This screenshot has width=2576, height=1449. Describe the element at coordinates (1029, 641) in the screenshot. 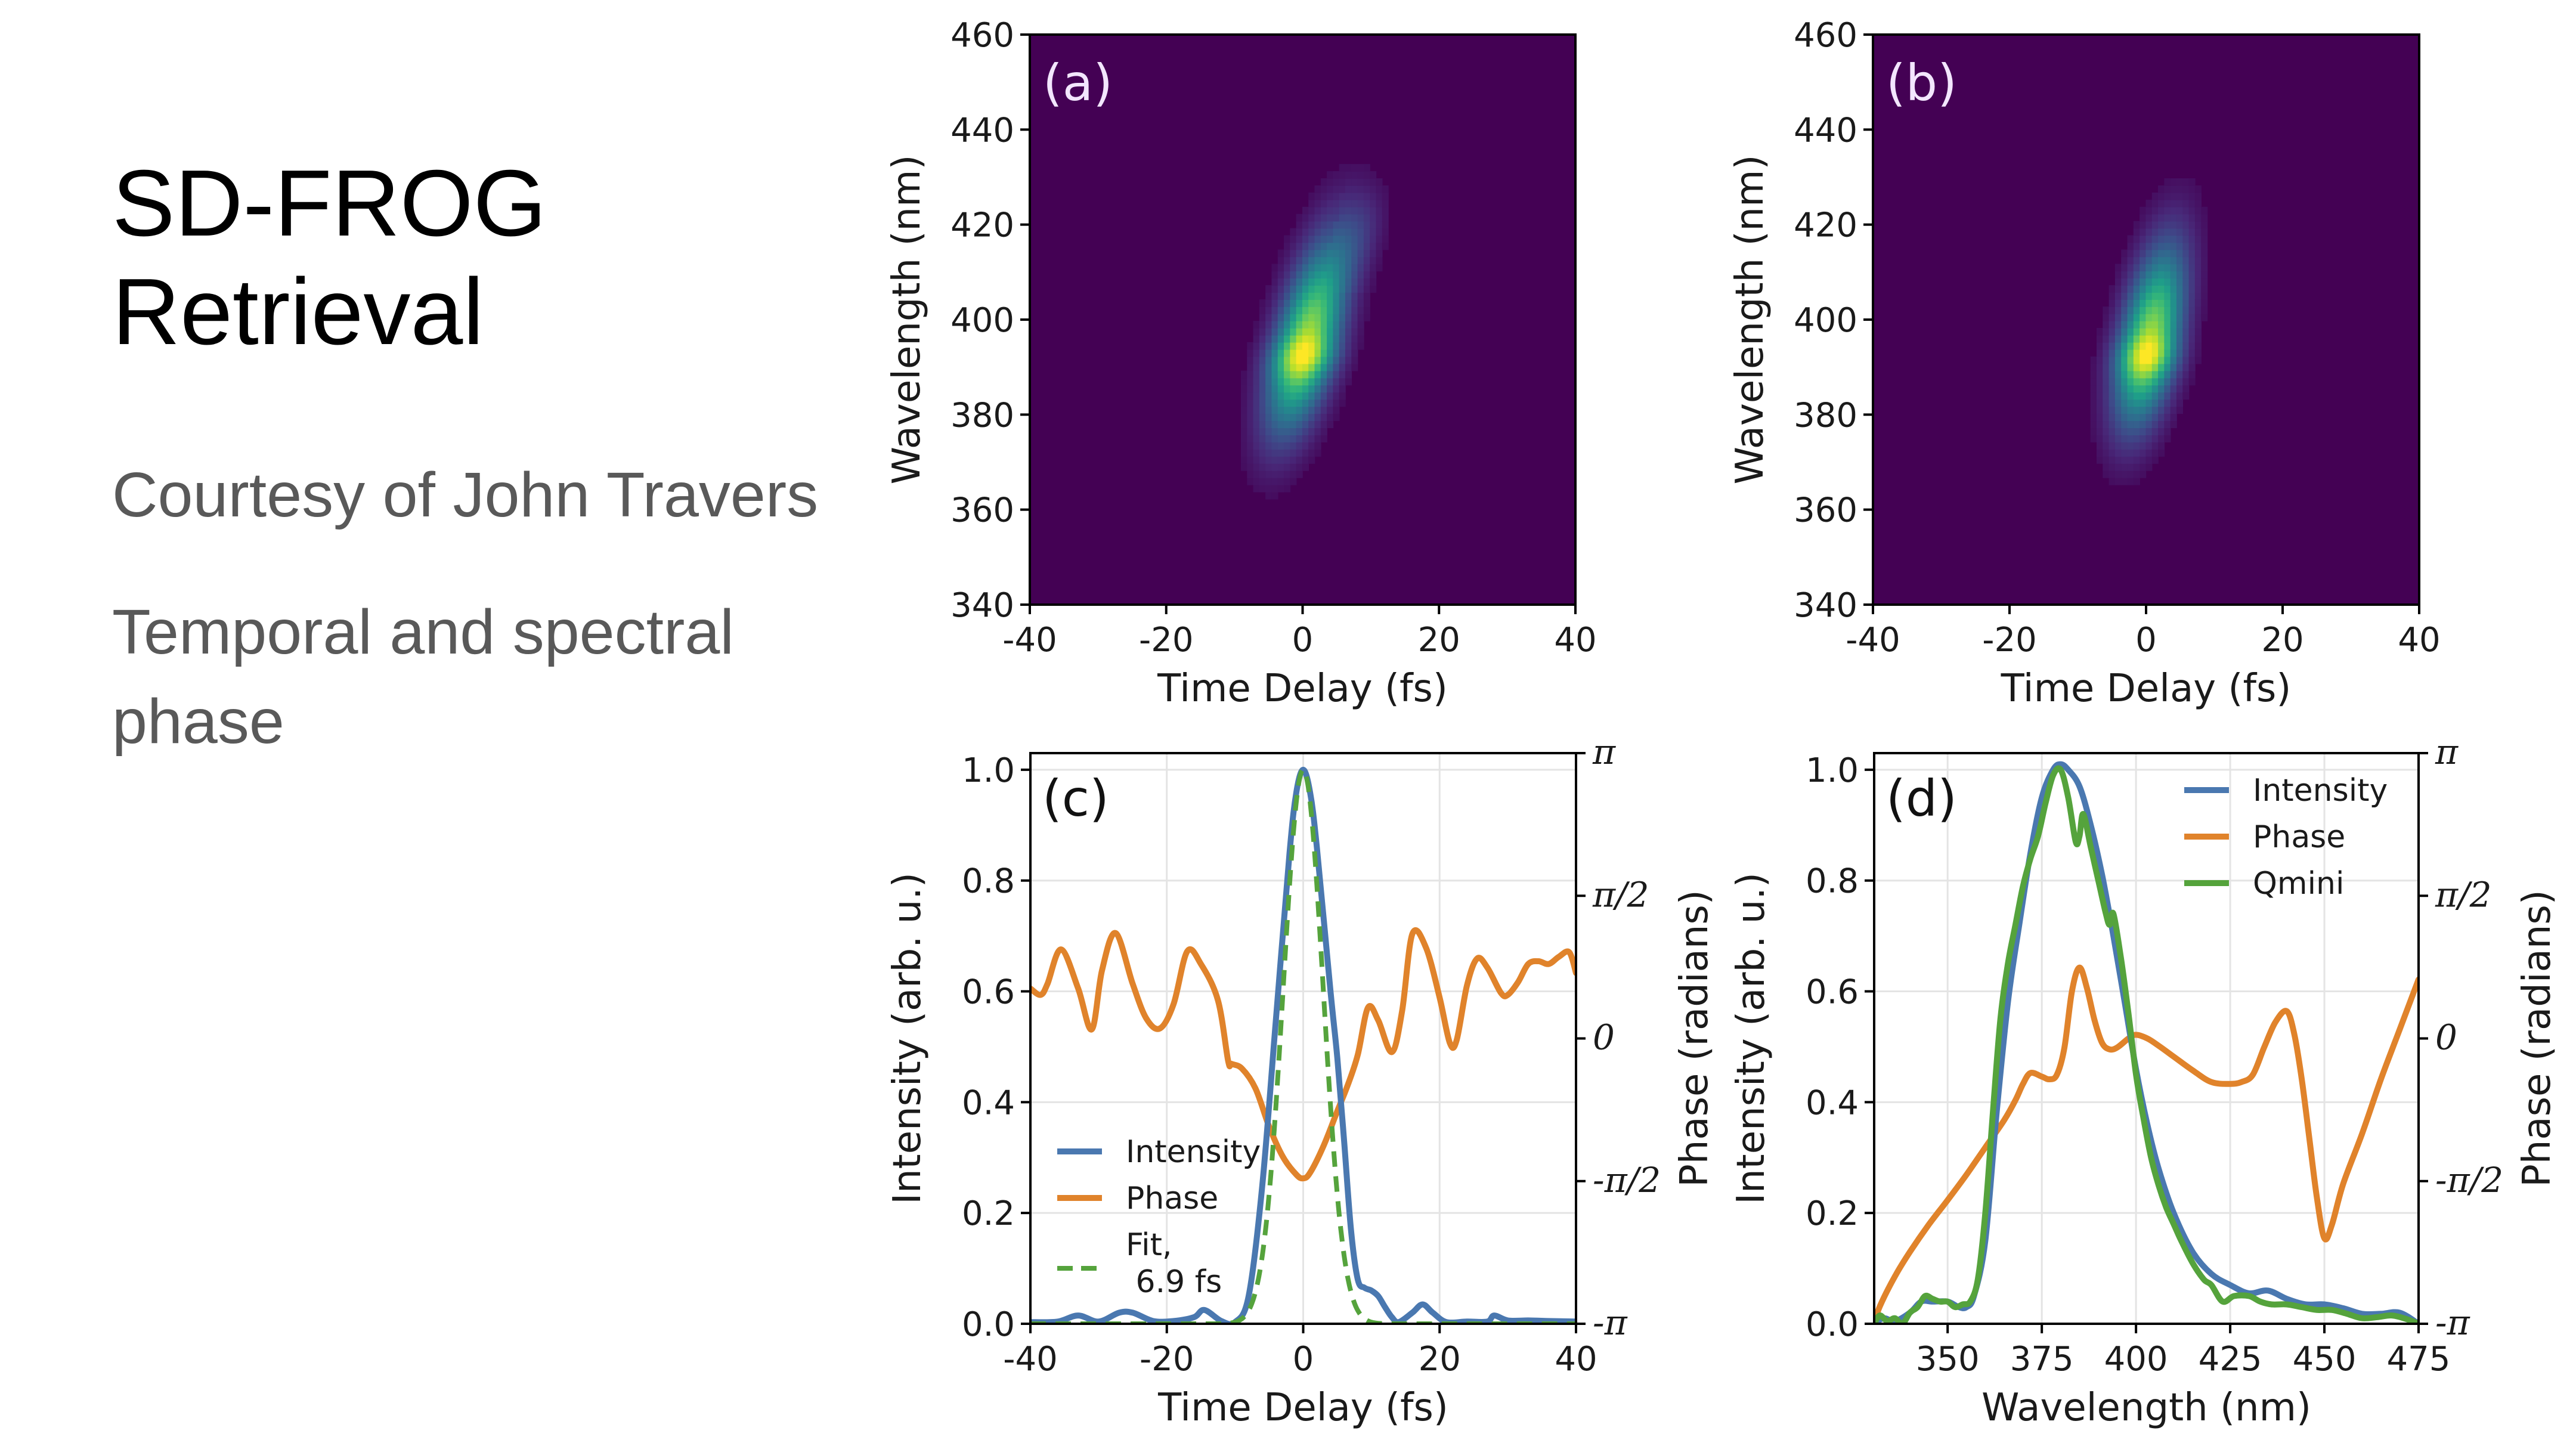

I see `x-tick-label: -40` at that location.